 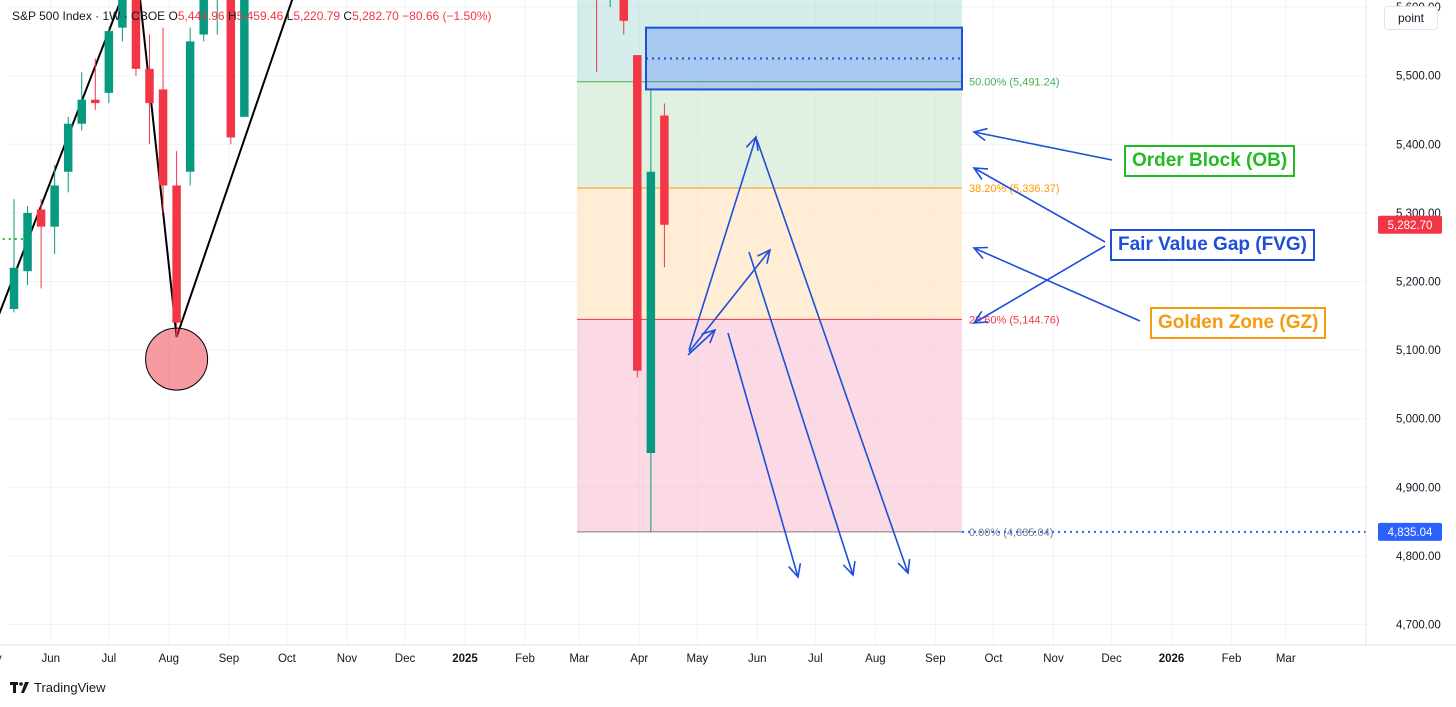 I want to click on y-tick-label: 5,200.00, so click(x=1418, y=283).